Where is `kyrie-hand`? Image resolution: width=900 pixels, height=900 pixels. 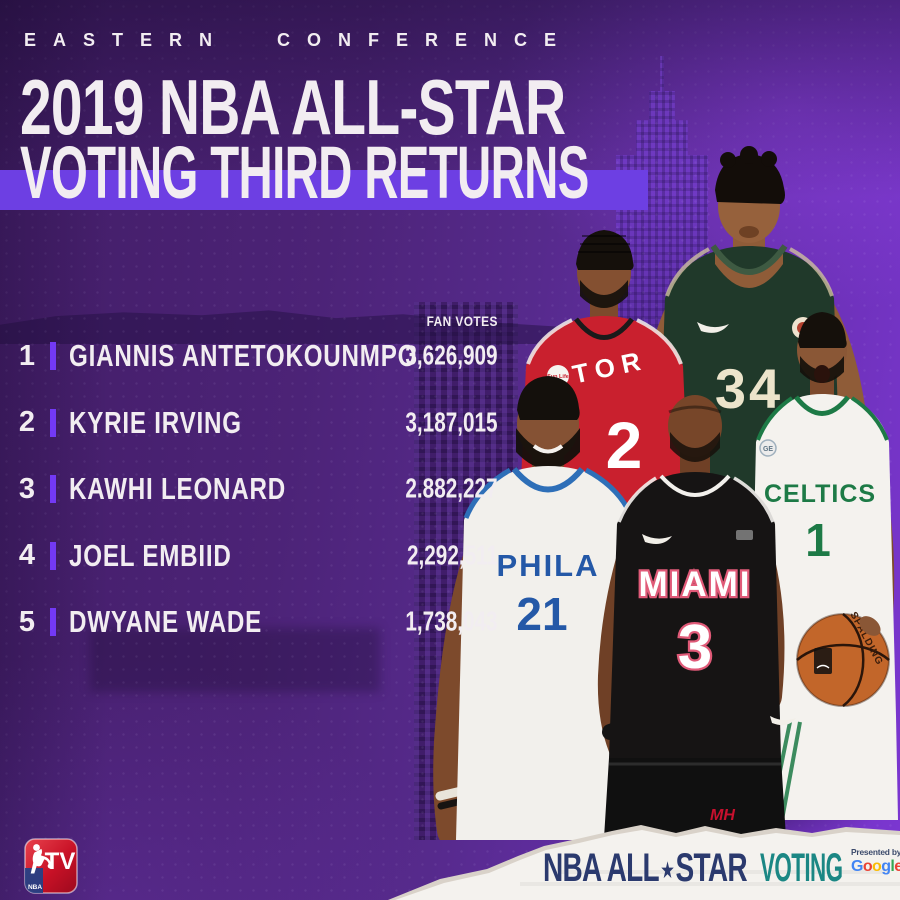
kyrie-hand is located at coordinates (870, 626).